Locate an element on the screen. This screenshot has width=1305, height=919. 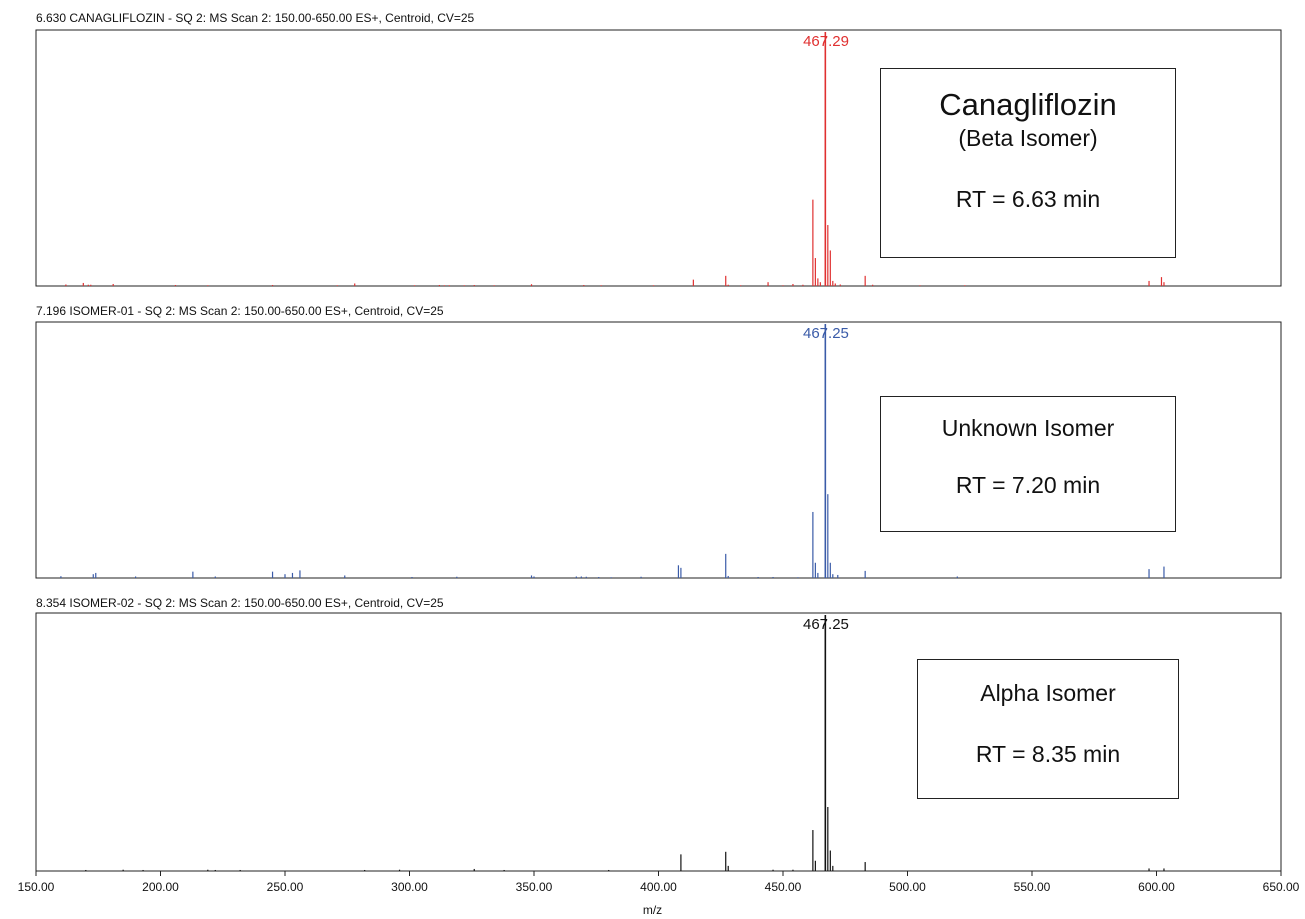
x-tick-label: 550.00 is located at coordinates (1032, 887).